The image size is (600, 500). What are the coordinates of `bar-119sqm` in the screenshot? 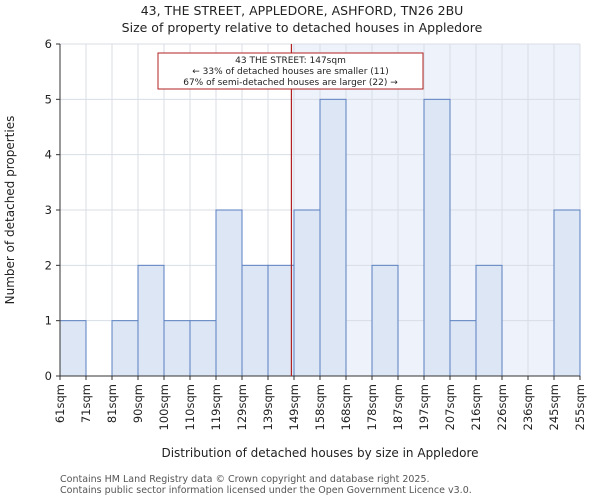 It's located at (229, 293).